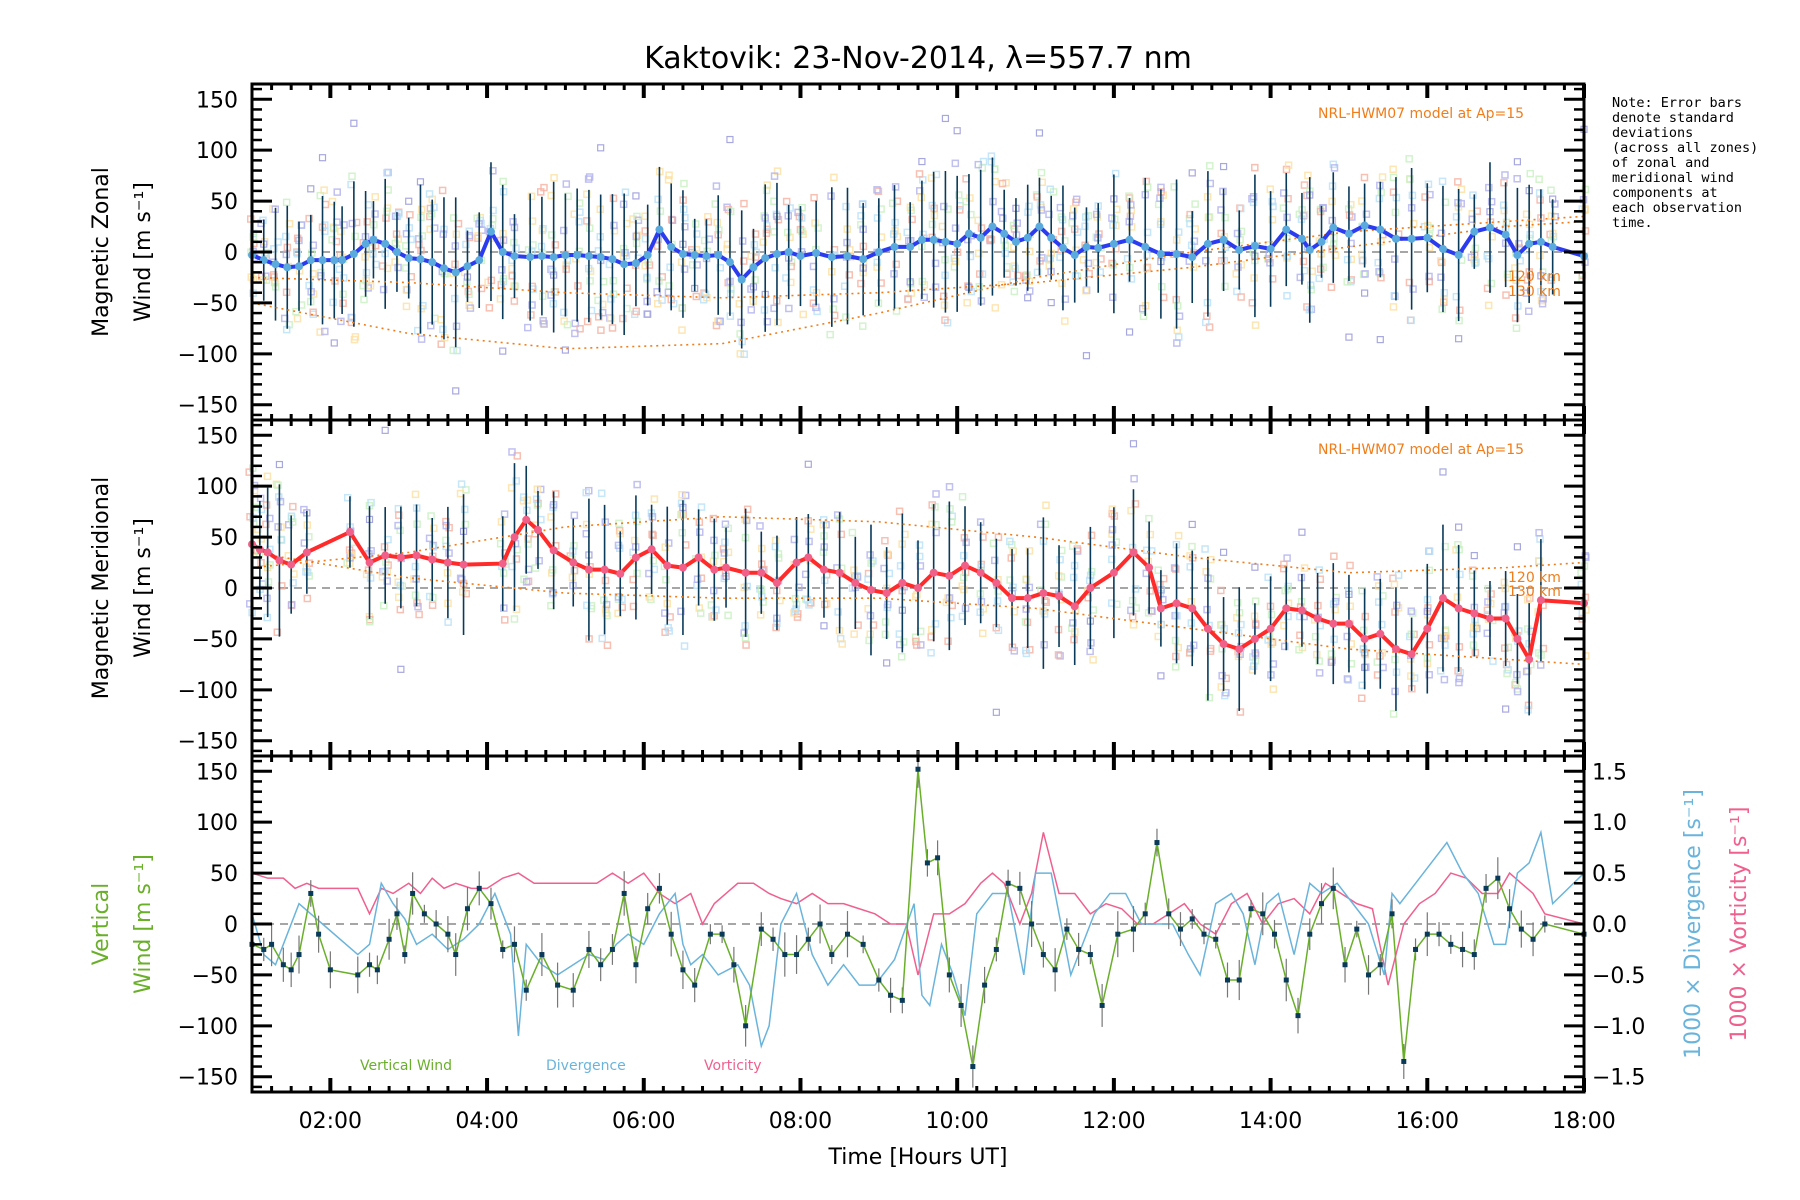 Image resolution: width=1800 pixels, height=1200 pixels. What do you see at coordinates (215, 304) in the screenshot?
I see `y-tick-label: −50` at bounding box center [215, 304].